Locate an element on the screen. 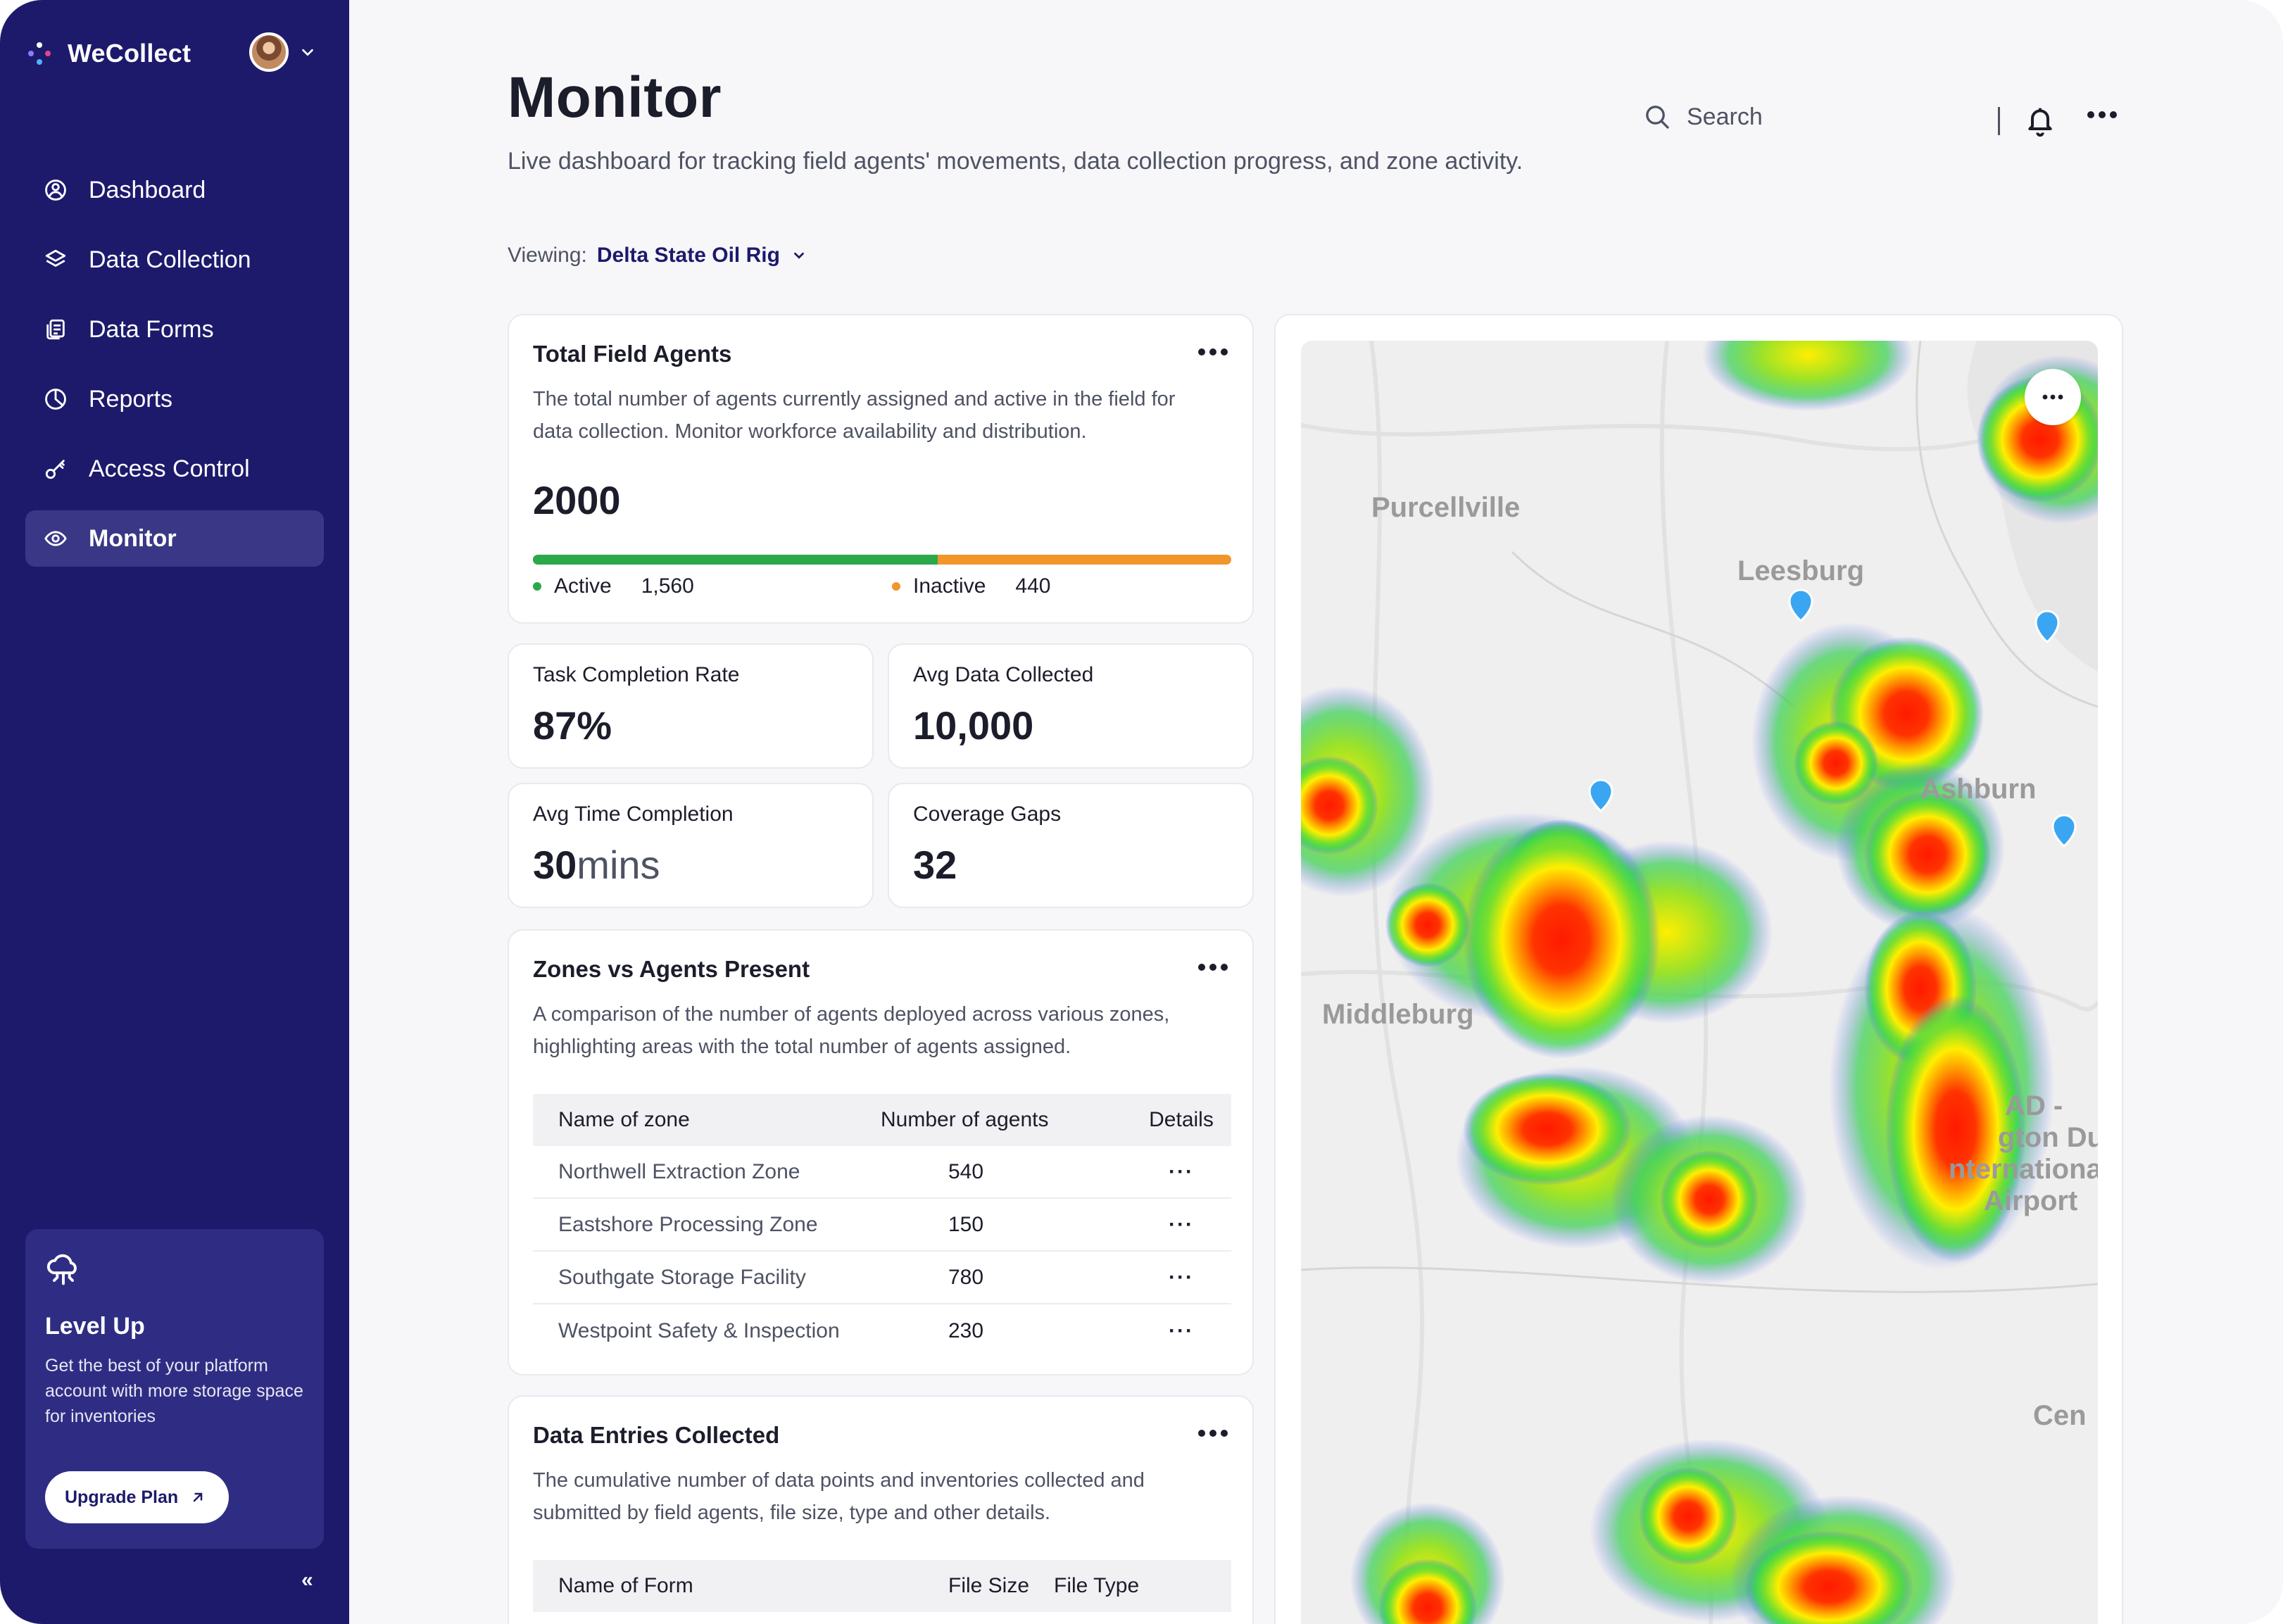  zone-name: Northwell Extraction Zone is located at coordinates (679, 1171).